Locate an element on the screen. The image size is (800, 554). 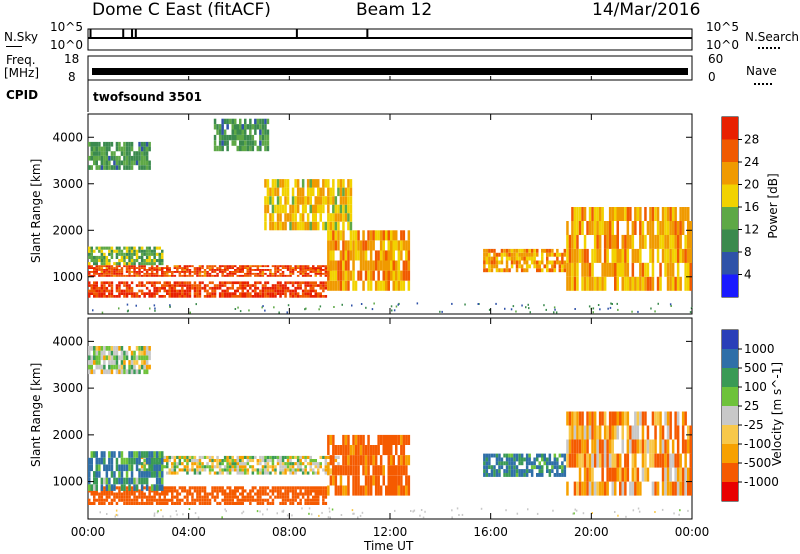
power-colorbar-tick: 16 is located at coordinates (751, 207).